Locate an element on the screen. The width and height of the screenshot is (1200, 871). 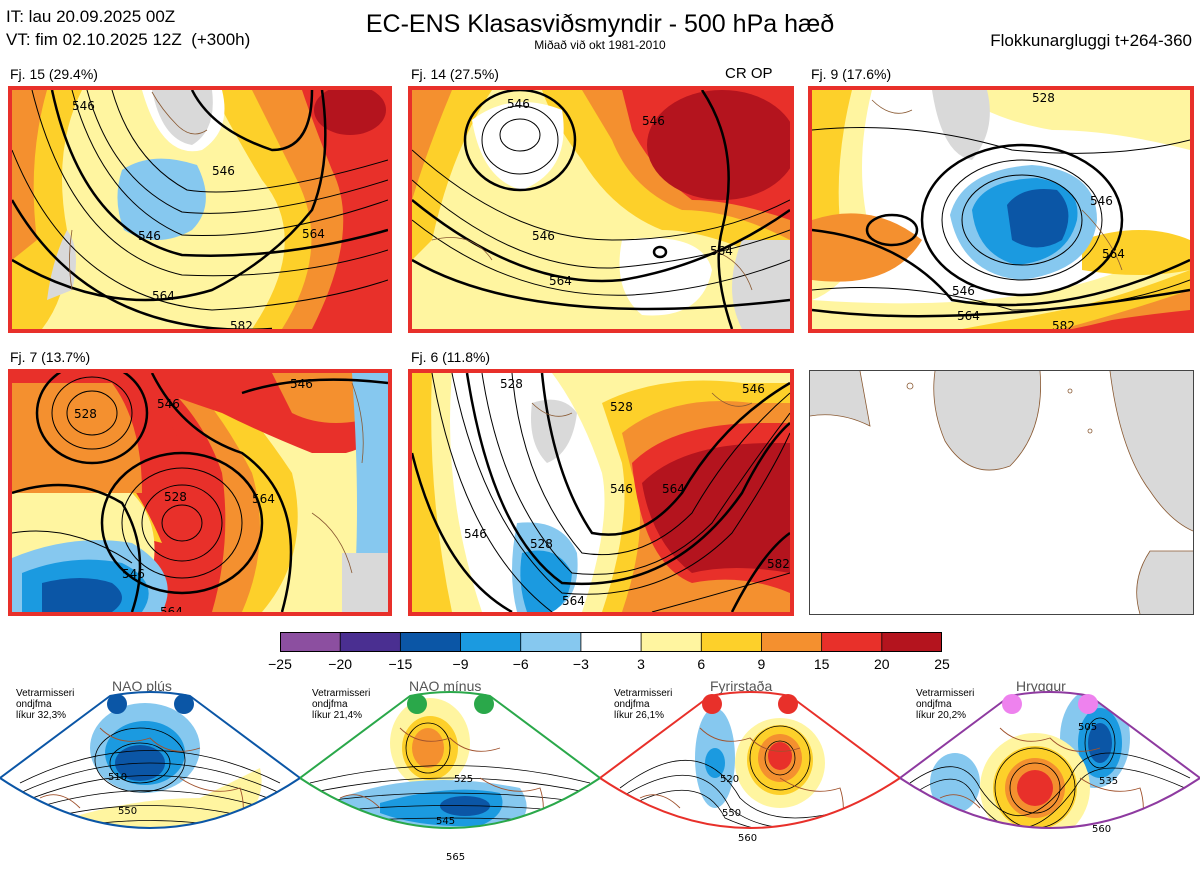
c4-contour-label-5: 564 is located at coordinates (263, 499).